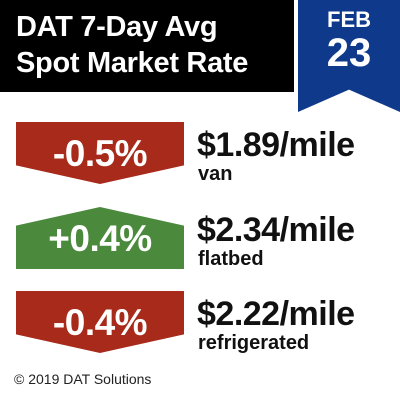  What do you see at coordinates (215, 174) in the screenshot?
I see `van-label: van` at bounding box center [215, 174].